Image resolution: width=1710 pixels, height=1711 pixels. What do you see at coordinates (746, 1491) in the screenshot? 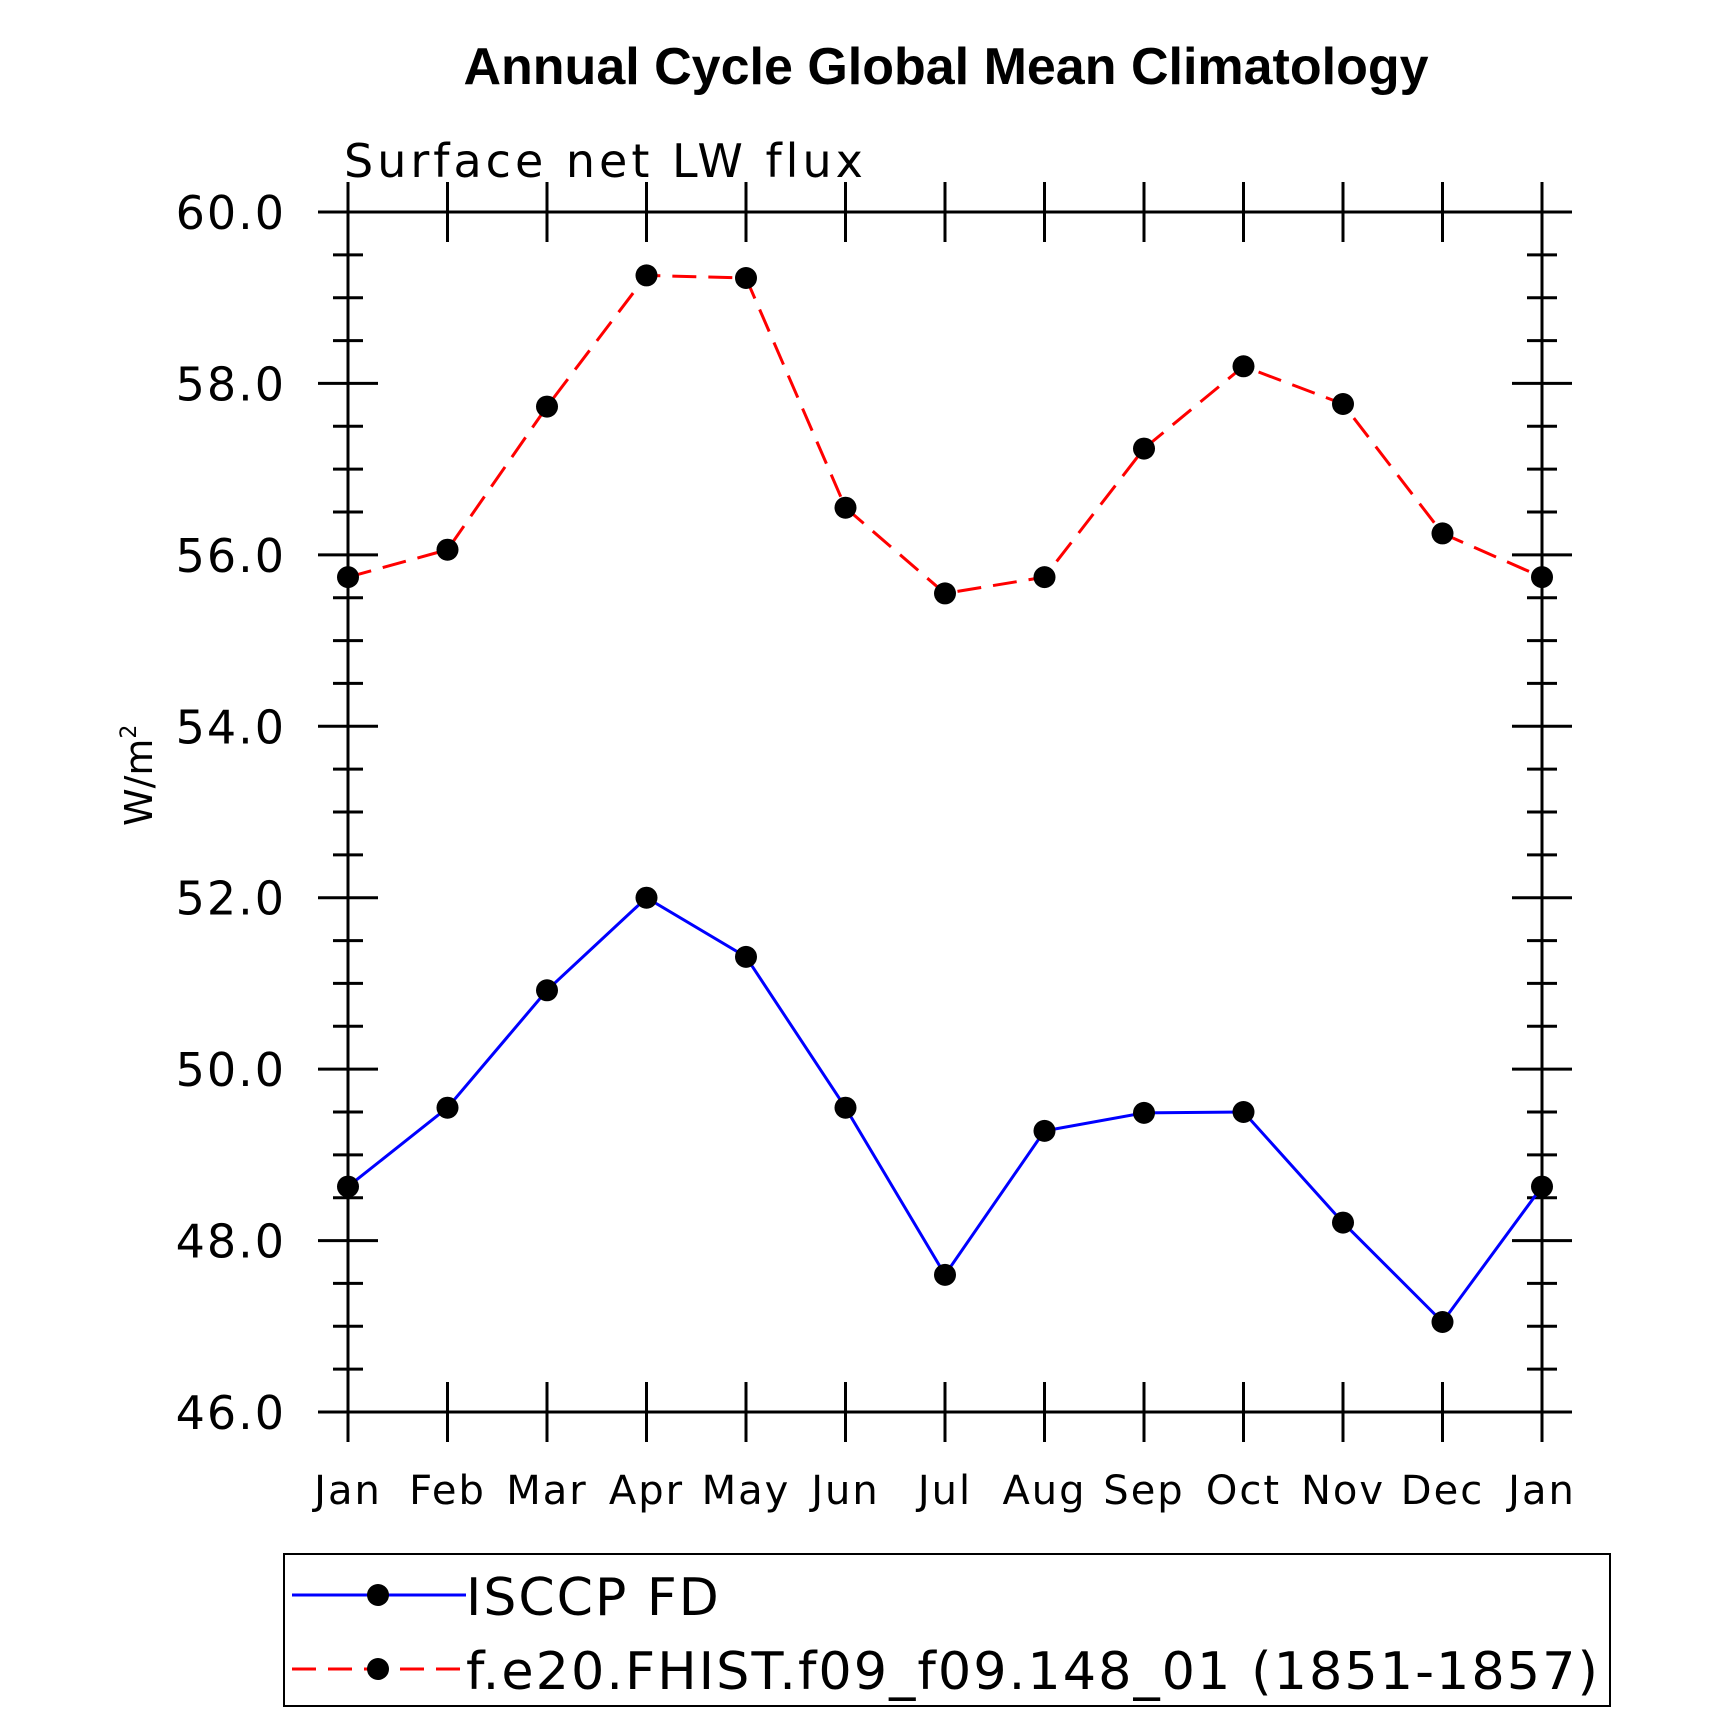
I see `x-tick-label: May` at bounding box center [746, 1491].